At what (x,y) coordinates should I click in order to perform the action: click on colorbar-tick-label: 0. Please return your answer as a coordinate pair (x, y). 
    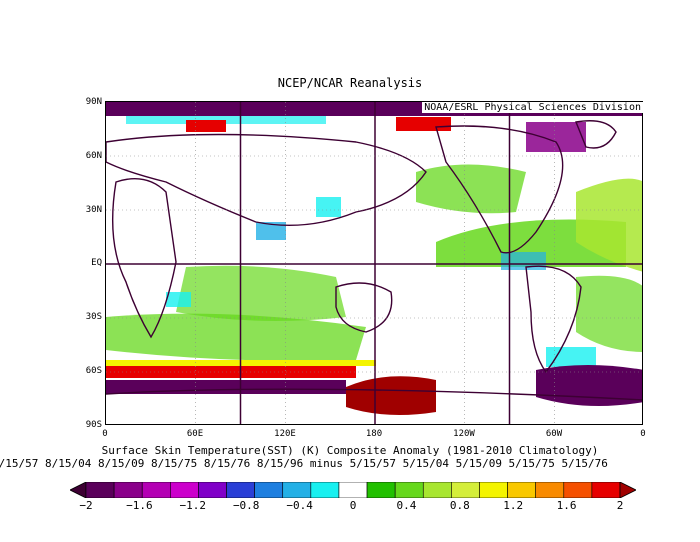
    Looking at the image, I should click on (353, 505).